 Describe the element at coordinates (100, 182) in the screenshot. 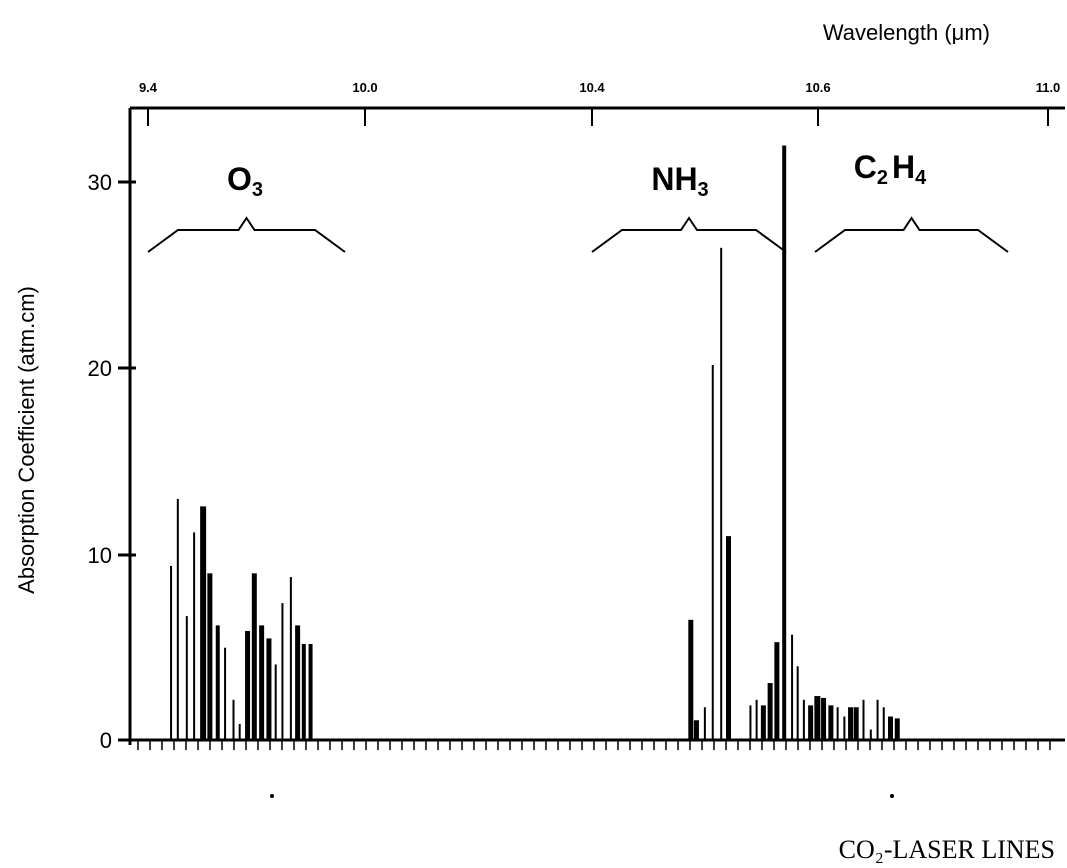

I see `y-tick-label: 30` at that location.